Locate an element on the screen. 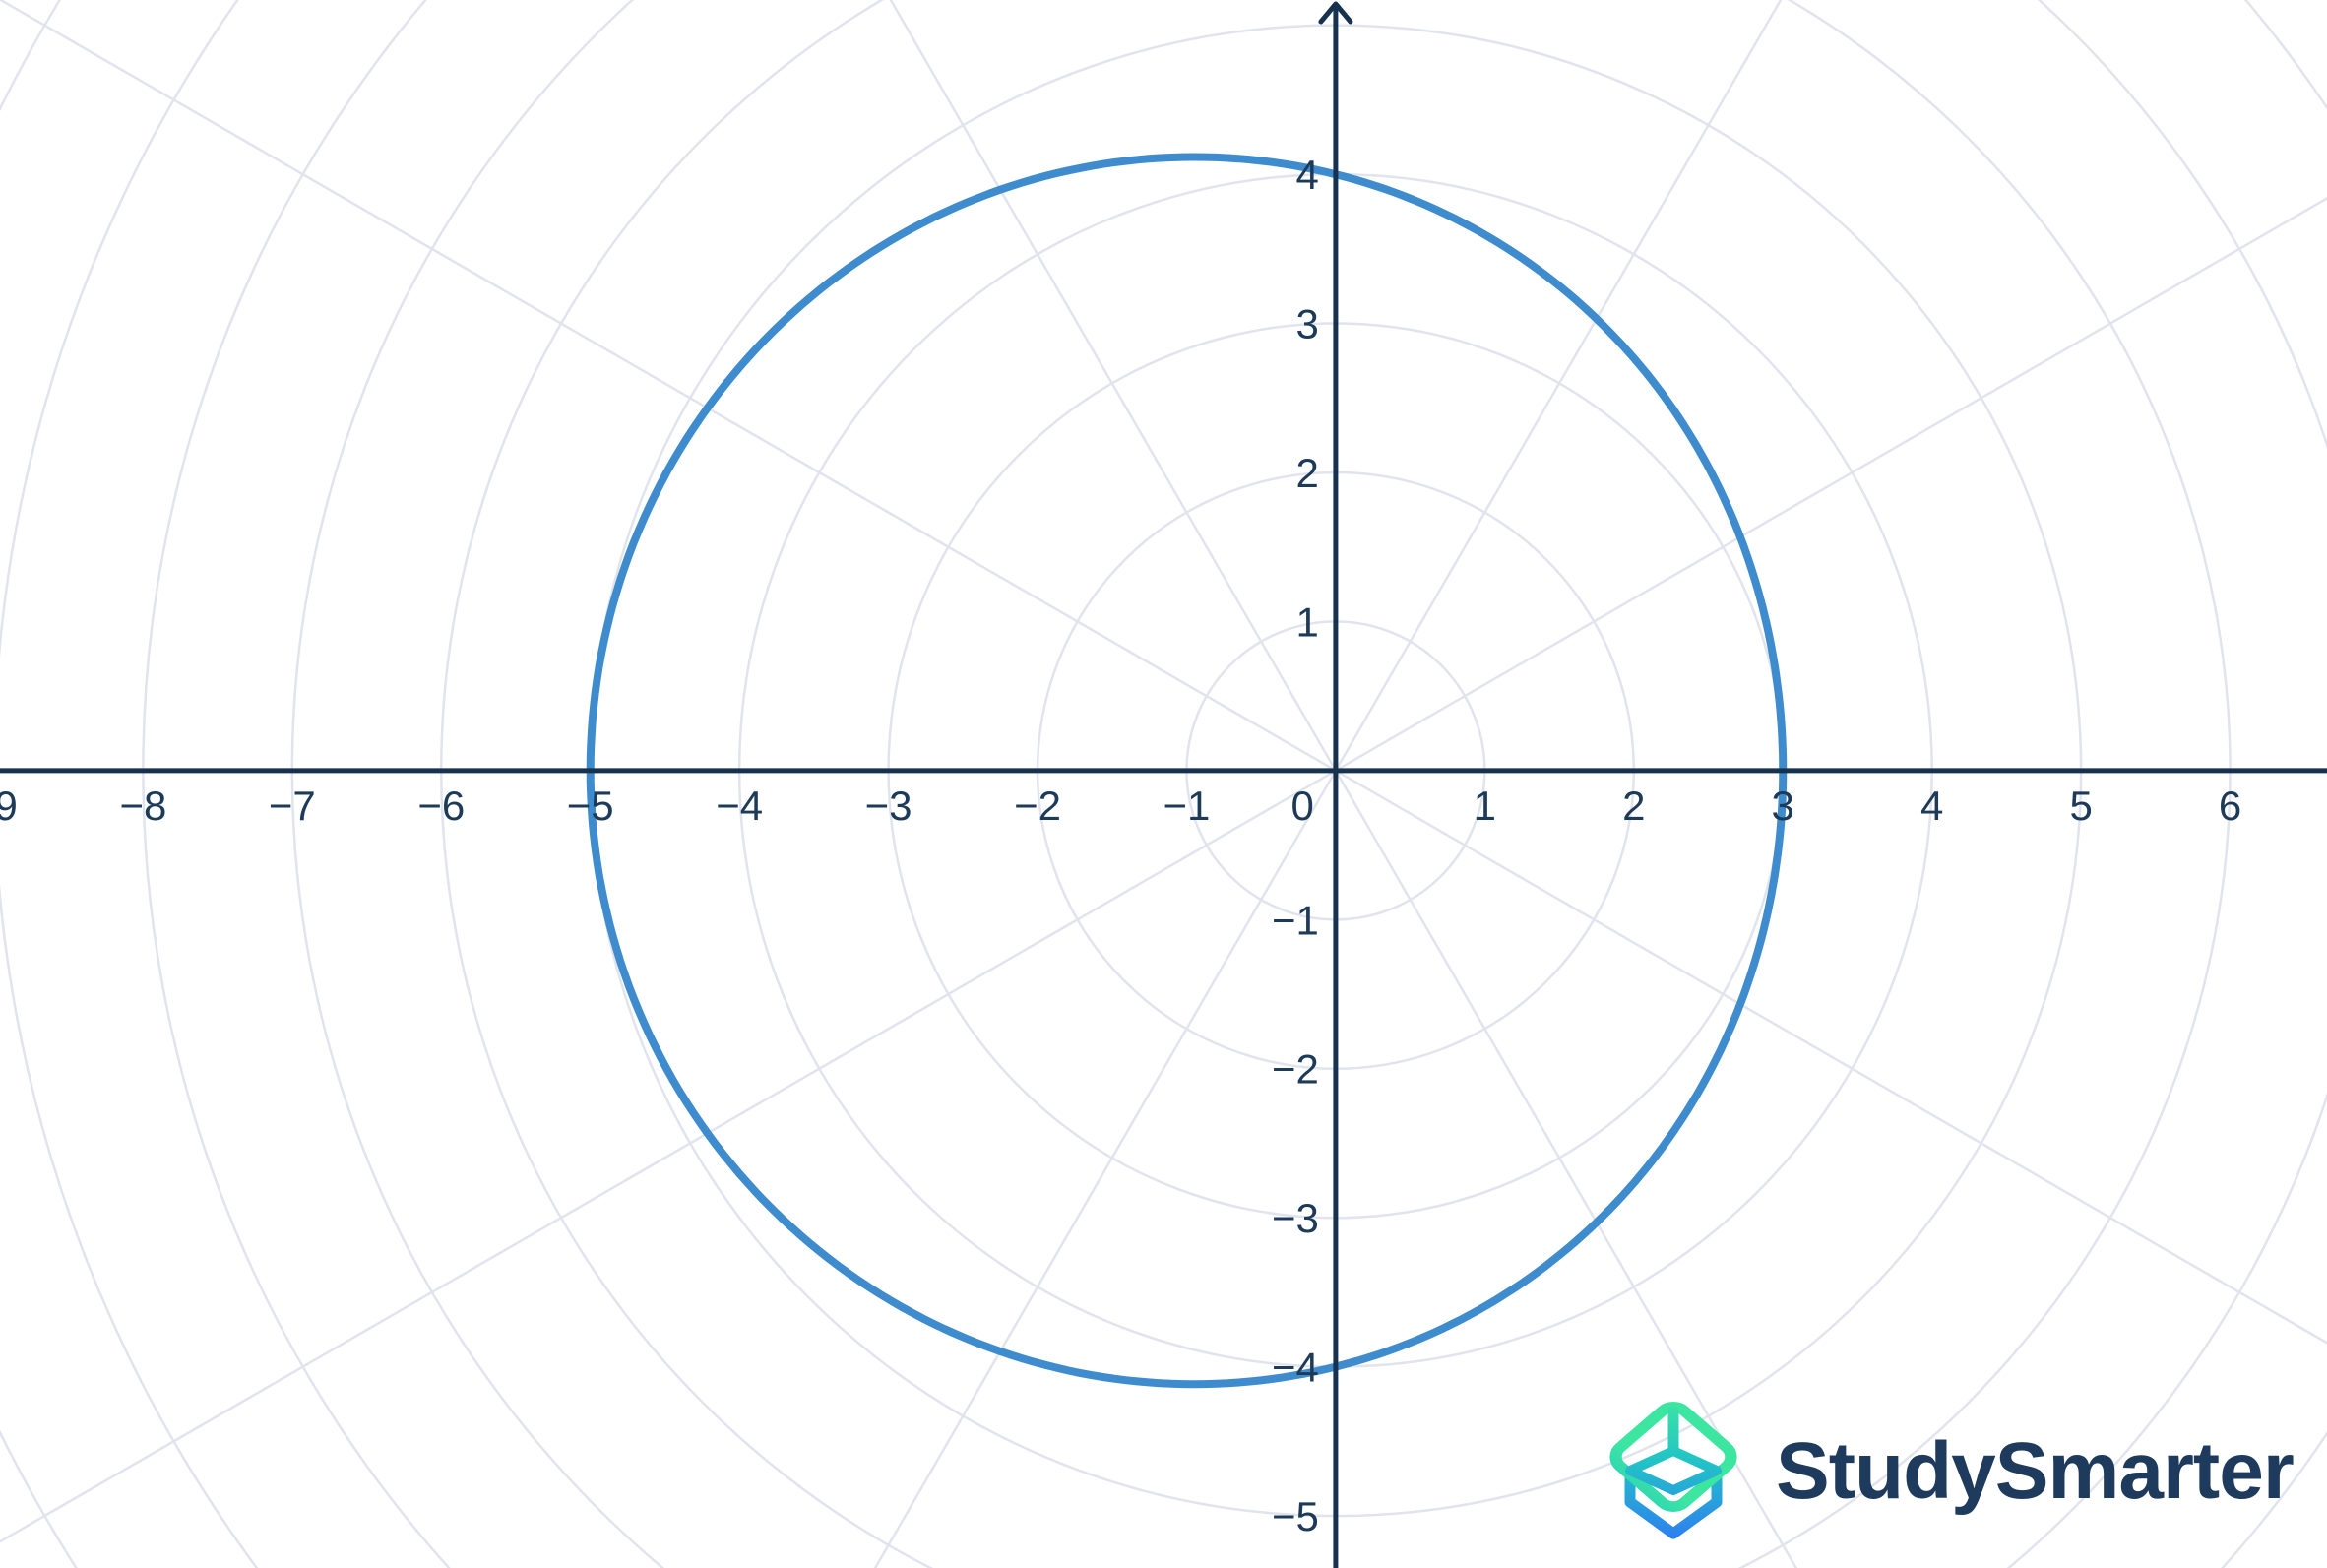  x-tick-label: −2 is located at coordinates (1038, 806).